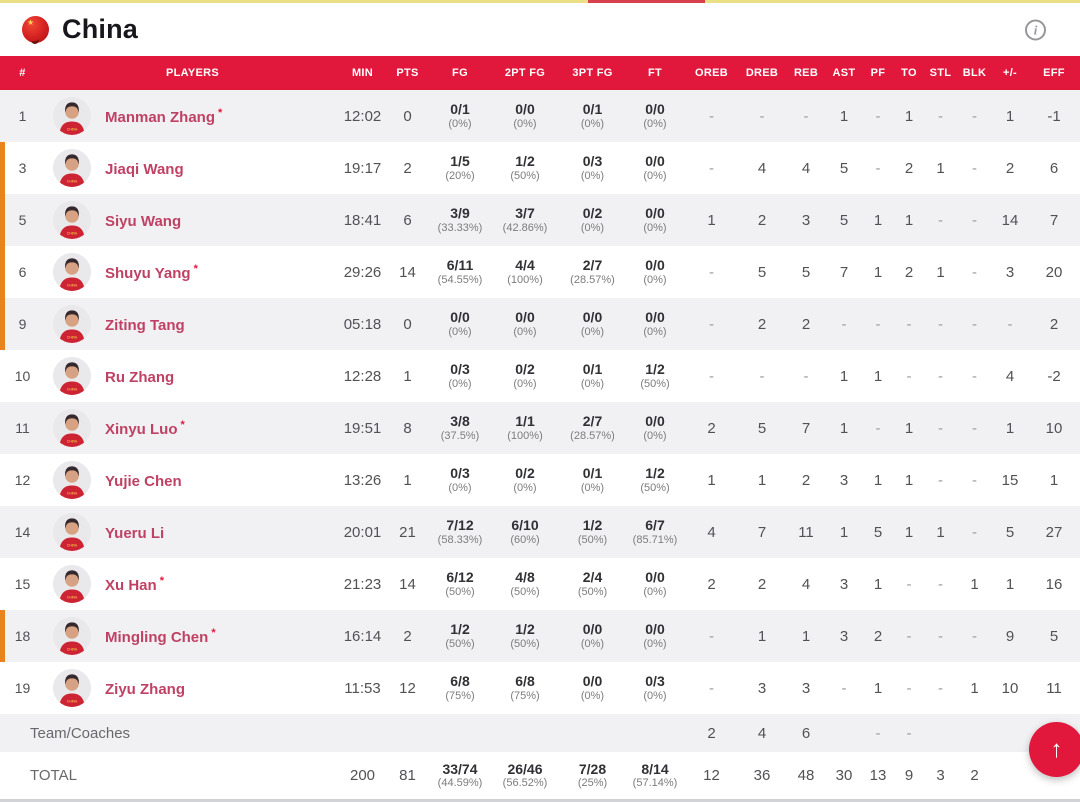 The image size is (1080, 802). What do you see at coordinates (460, 532) in the screenshot?
I see `stat-fg: 7/12 (58.33%)` at bounding box center [460, 532].